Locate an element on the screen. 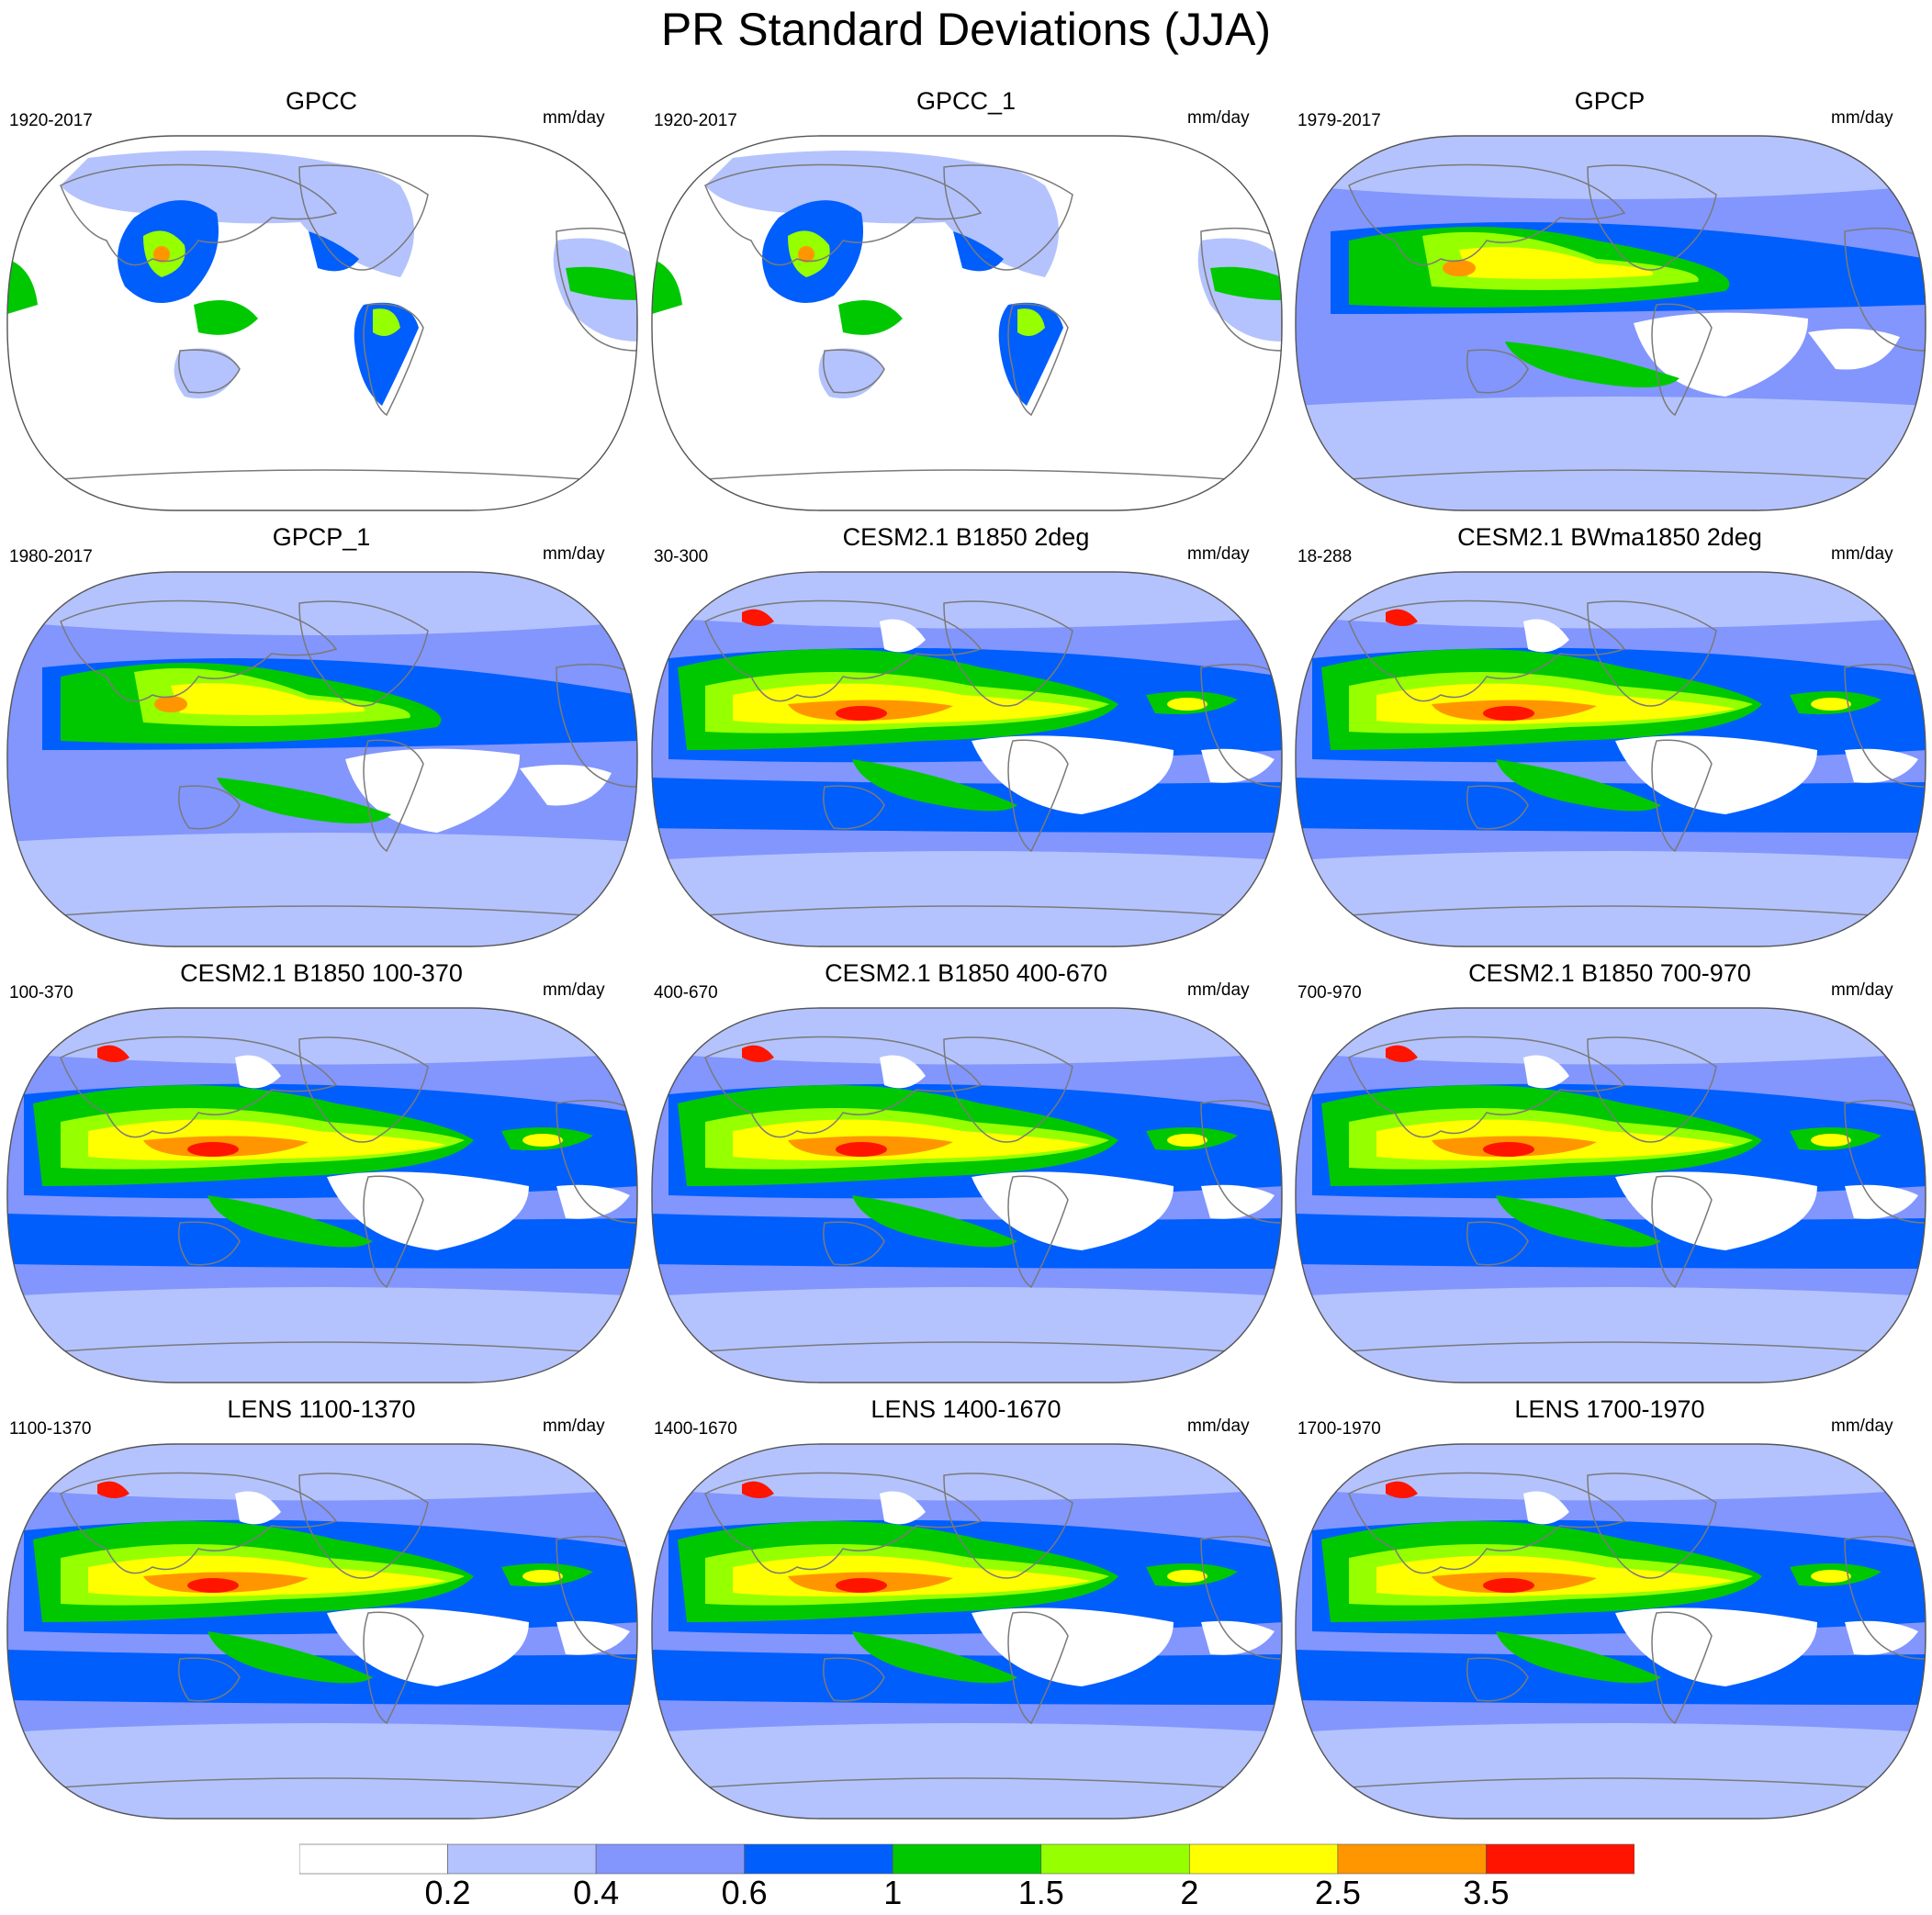 This screenshot has width=1932, height=1915. field-west-edge is located at coordinates (667, 286).